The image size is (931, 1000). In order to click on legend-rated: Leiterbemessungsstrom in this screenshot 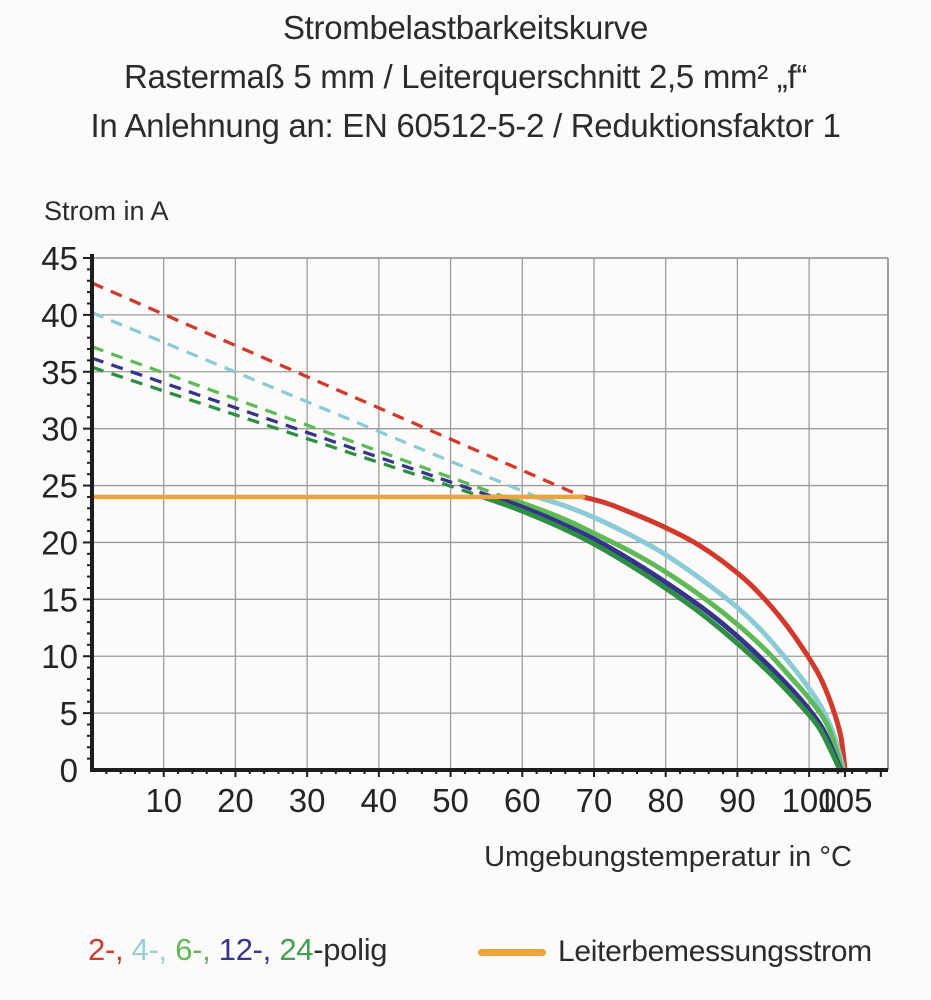, I will do `click(675, 952)`.